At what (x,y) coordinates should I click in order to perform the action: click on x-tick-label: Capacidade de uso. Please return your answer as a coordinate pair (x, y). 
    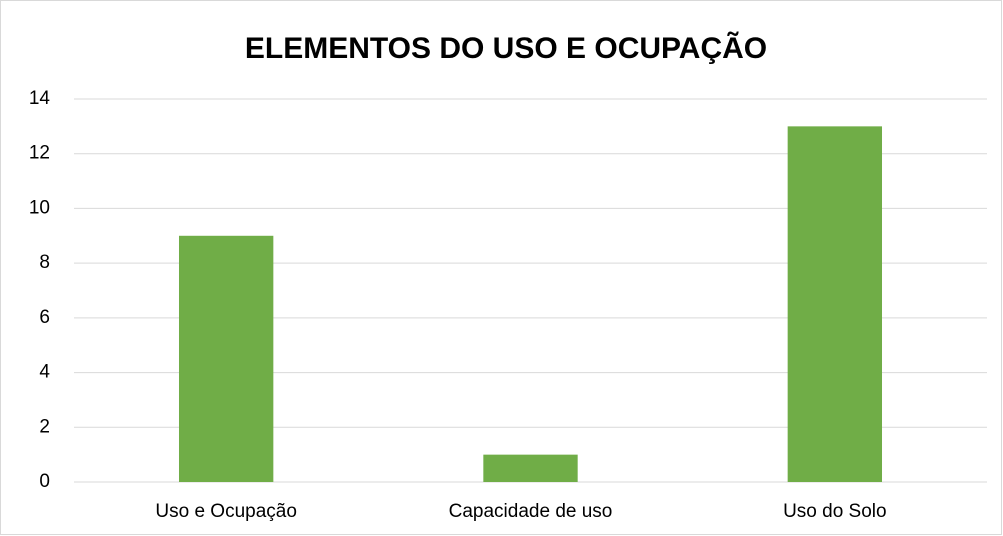
    Looking at the image, I should click on (531, 511).